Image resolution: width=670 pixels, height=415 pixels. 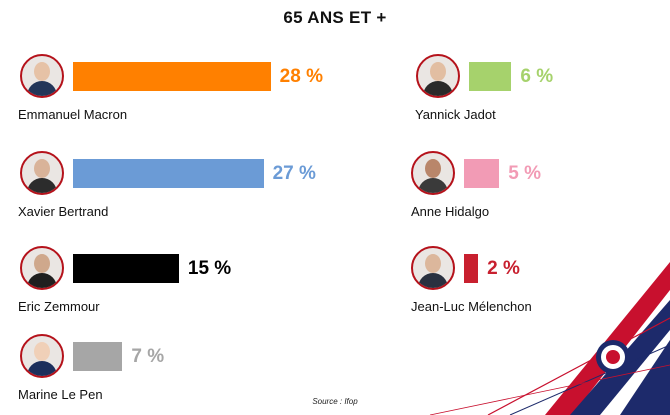 What do you see at coordinates (335, 401) in the screenshot?
I see `source-note: Source : Ifop` at bounding box center [335, 401].